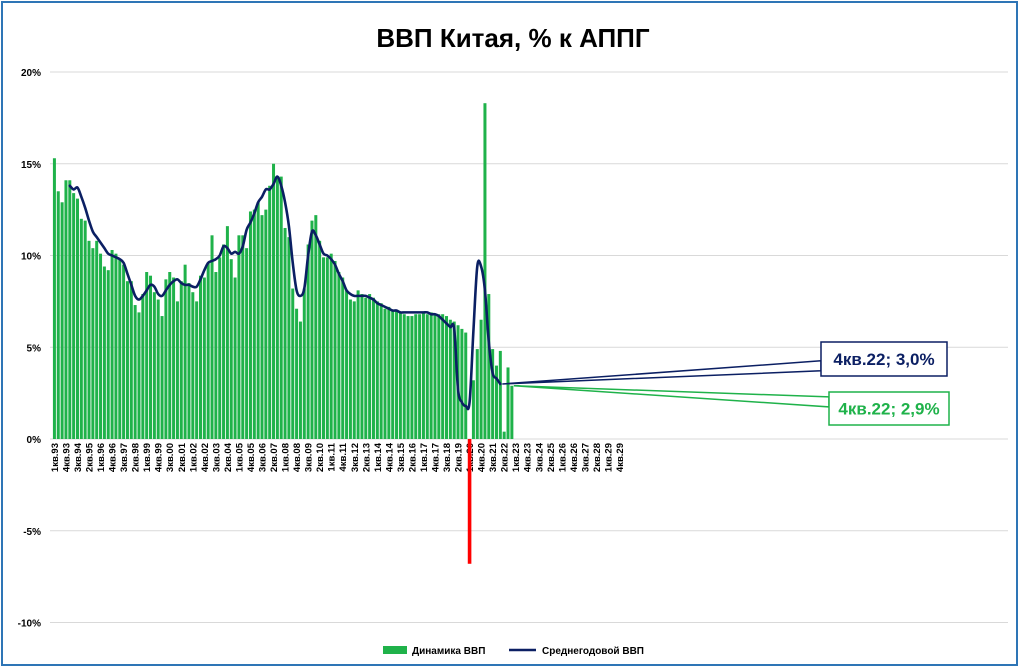 The width and height of the screenshot is (1023, 671). What do you see at coordinates (528, 457) in the screenshot?
I see `x-tick-label: 4кв.23` at bounding box center [528, 457].